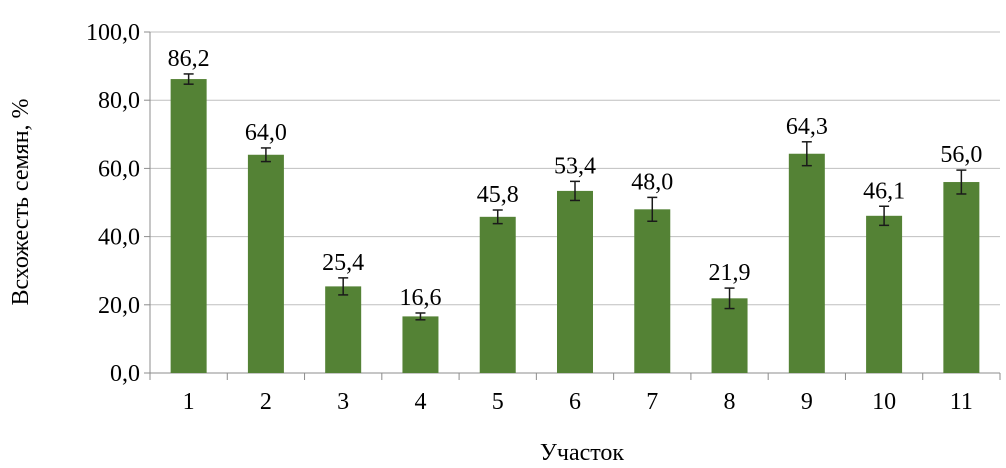 Image resolution: width=1006 pixels, height=468 pixels. I want to click on x-axis-title: Участок, so click(582, 453).